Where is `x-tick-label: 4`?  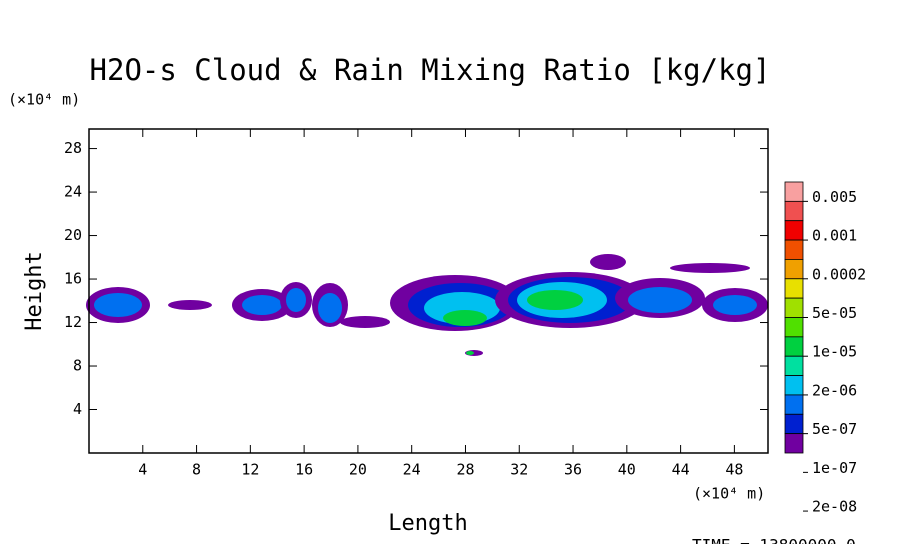
x-tick-label: 4 is located at coordinates (142, 470).